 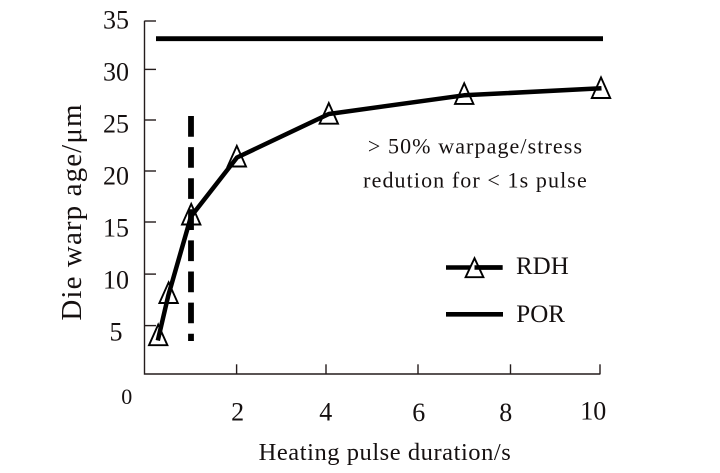 I want to click on svg-text: 2, so click(x=237, y=412).